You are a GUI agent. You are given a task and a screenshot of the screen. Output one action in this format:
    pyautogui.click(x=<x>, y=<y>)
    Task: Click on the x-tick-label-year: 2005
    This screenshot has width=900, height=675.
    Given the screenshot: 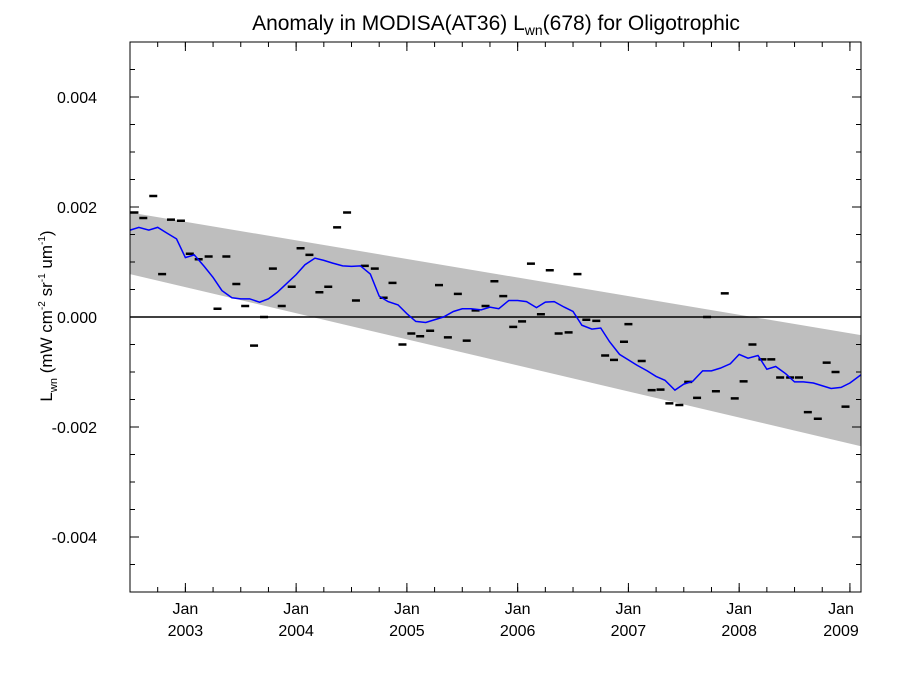 What is the action you would take?
    pyautogui.click(x=407, y=631)
    